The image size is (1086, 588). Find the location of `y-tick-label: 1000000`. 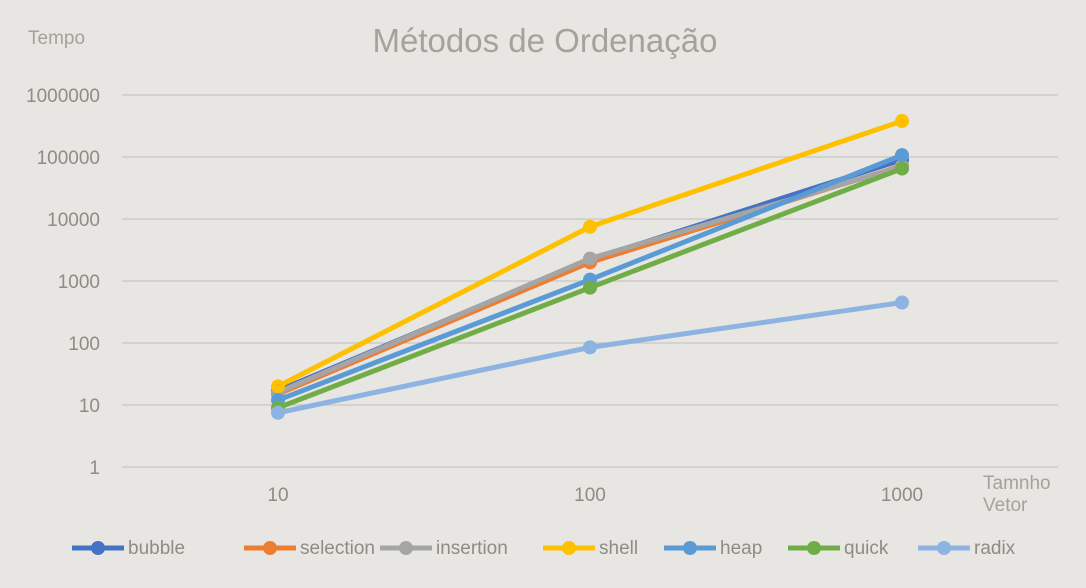

y-tick-label: 1000000 is located at coordinates (63, 96).